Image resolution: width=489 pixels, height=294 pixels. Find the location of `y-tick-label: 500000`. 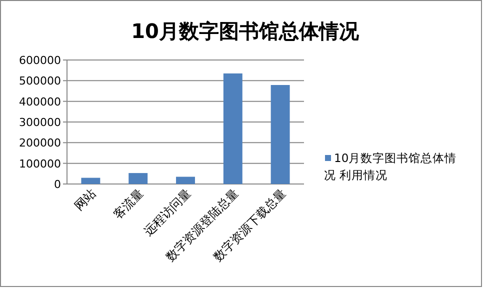

y-tick-label: 500000 is located at coordinates (40, 81).